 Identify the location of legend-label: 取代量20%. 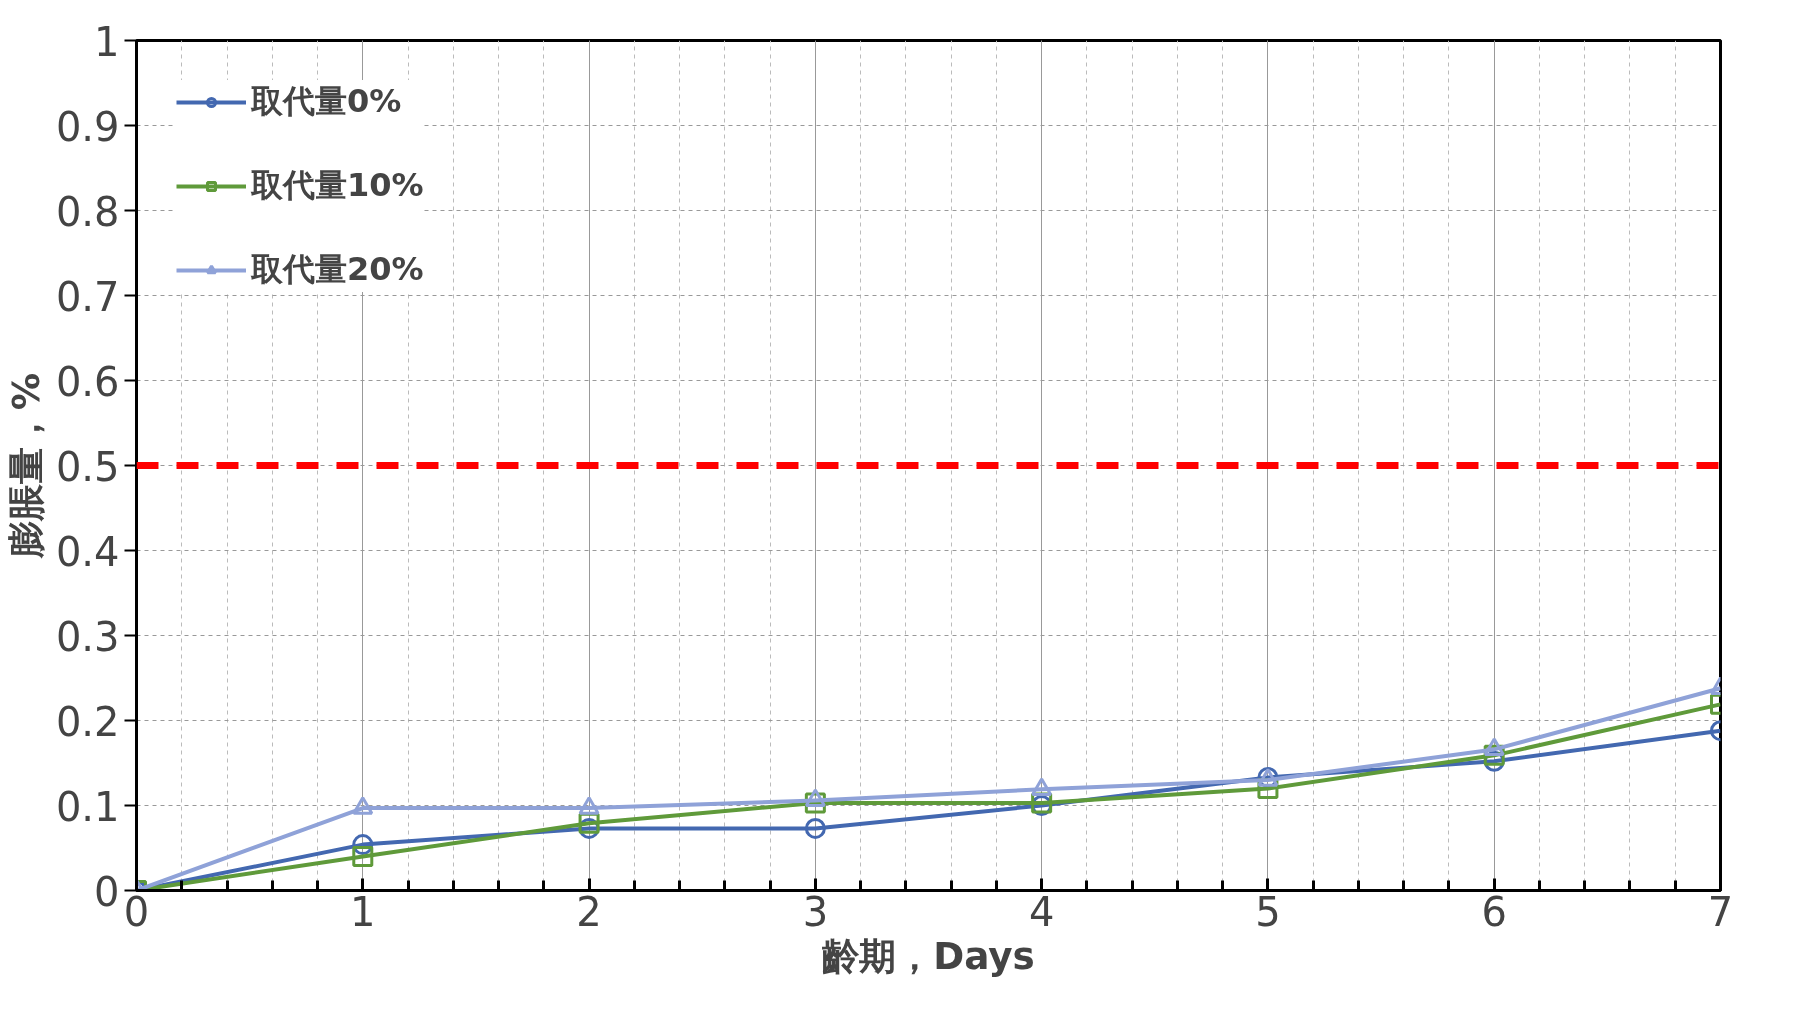
(337, 269).